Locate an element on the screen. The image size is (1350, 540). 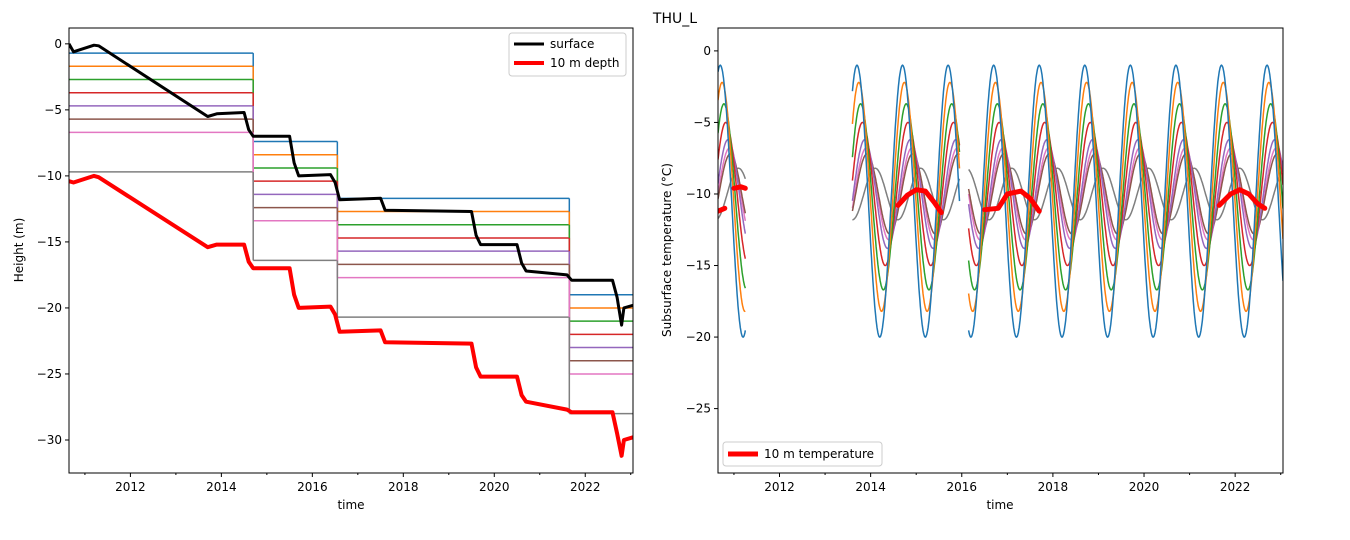
temperature-chart-ylabel: Subsurface temperature (°C) is located at coordinates (667, 250).